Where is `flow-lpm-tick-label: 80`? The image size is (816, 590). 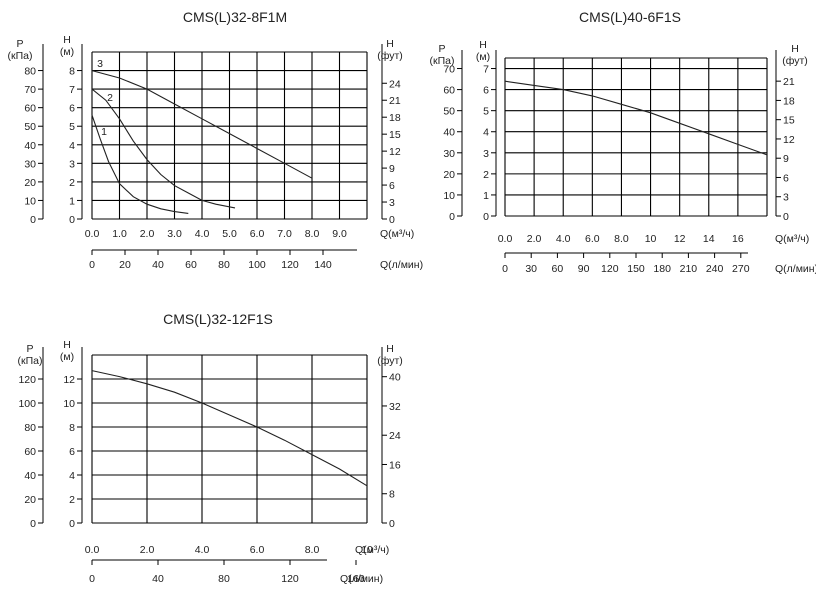 flow-lpm-tick-label: 80 is located at coordinates (224, 579).